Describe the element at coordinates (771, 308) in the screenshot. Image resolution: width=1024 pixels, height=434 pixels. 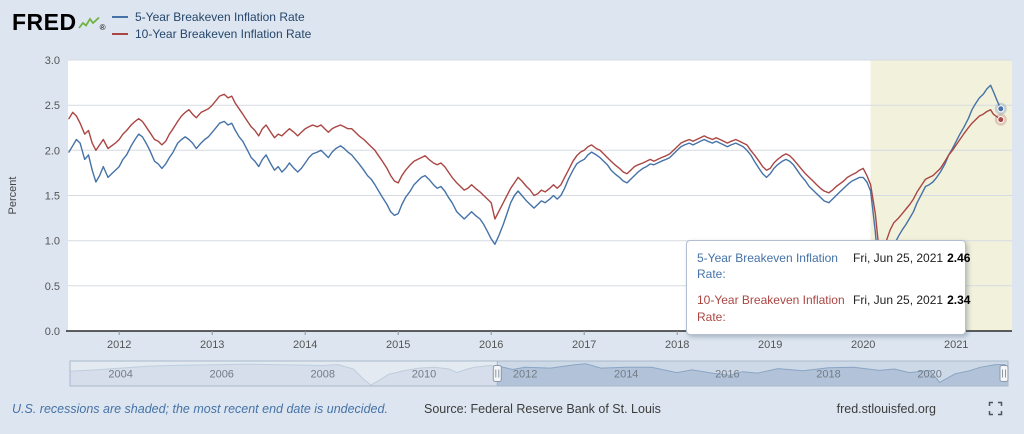
I see `tooltip-series-label: 10-Year Breakeven Inflation Rate:` at that location.